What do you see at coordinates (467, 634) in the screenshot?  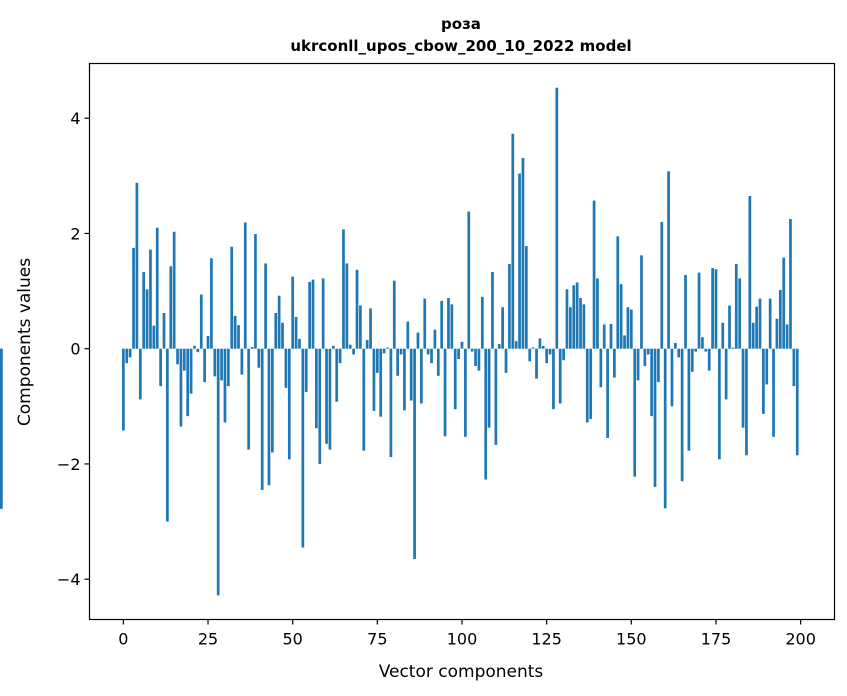 I see `x-axis-ticks: 0 25 50 75 100 125 150 175 200` at bounding box center [467, 634].